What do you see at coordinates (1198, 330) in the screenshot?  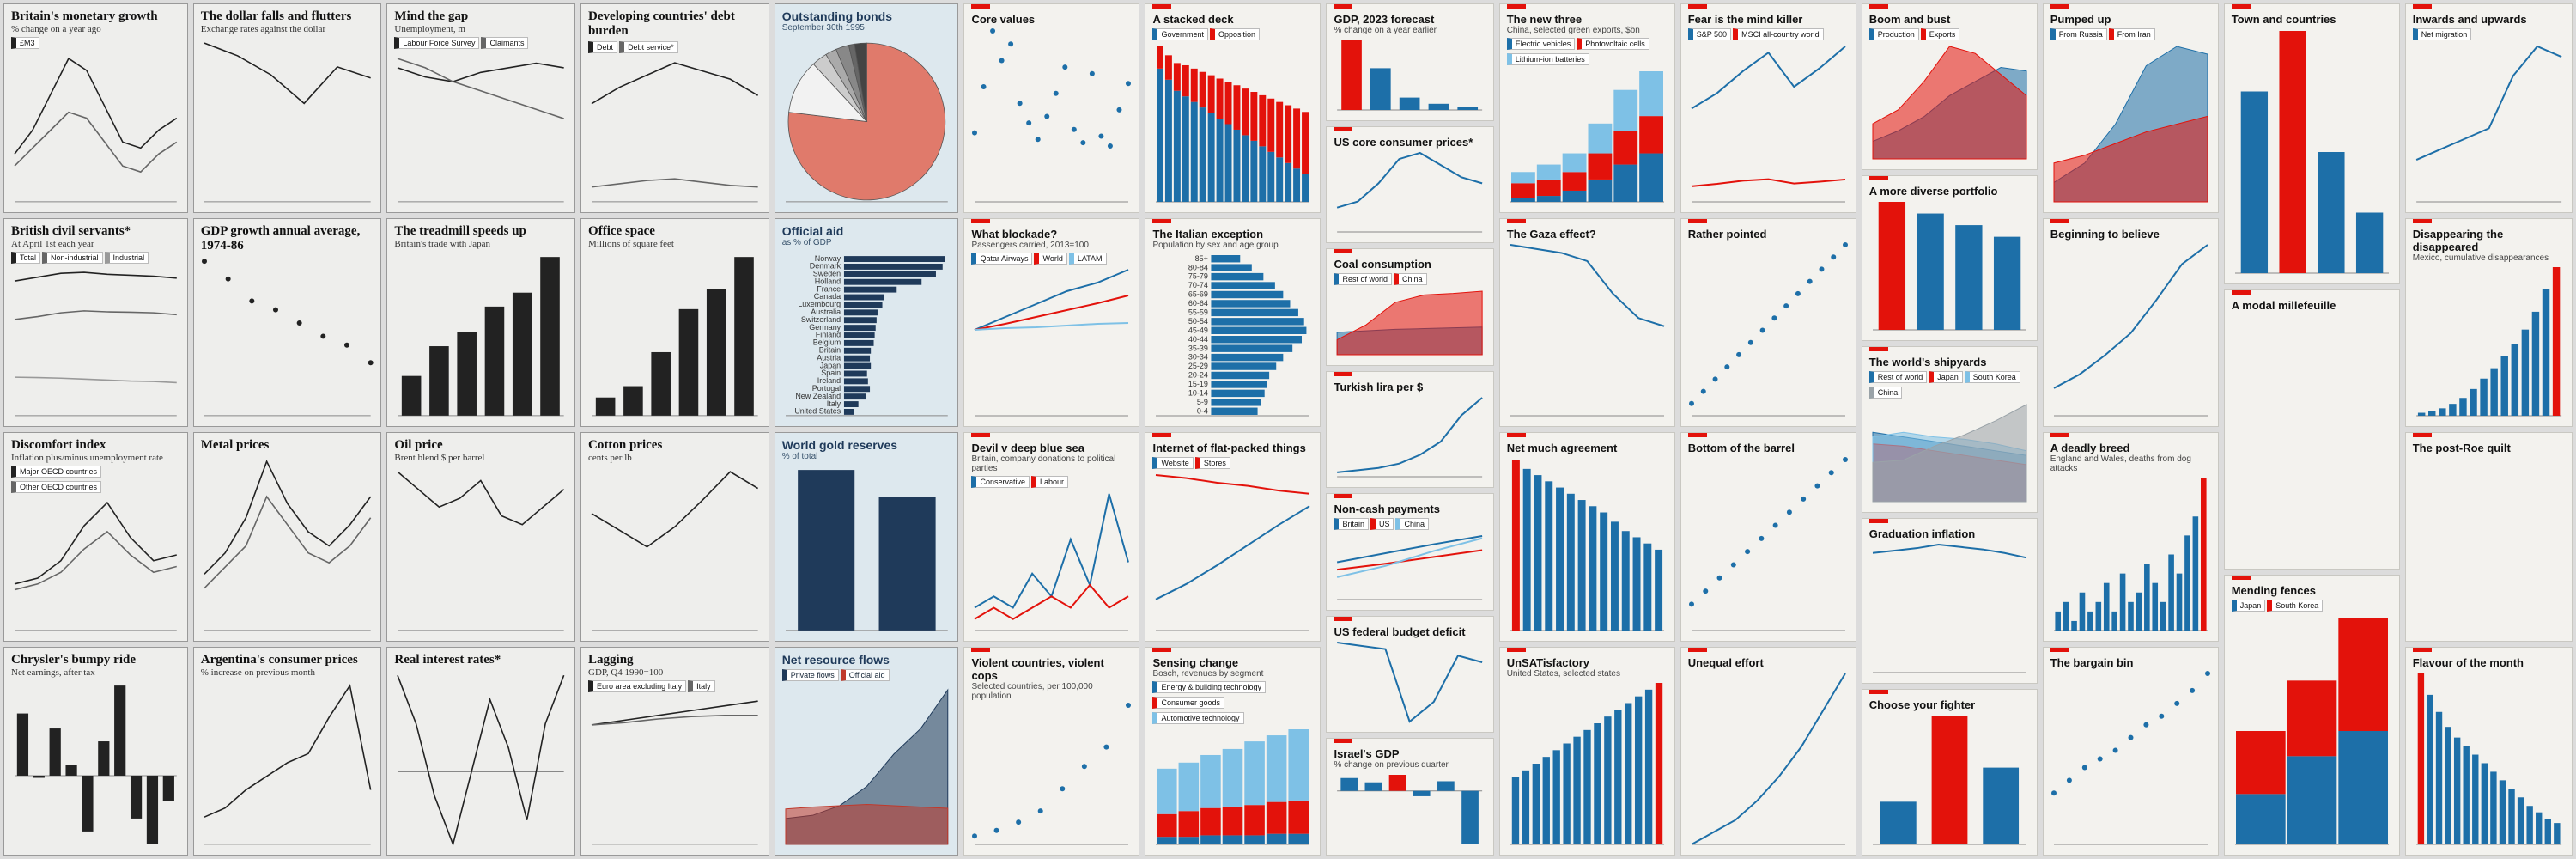 I see `category-label: 45-49` at bounding box center [1198, 330].